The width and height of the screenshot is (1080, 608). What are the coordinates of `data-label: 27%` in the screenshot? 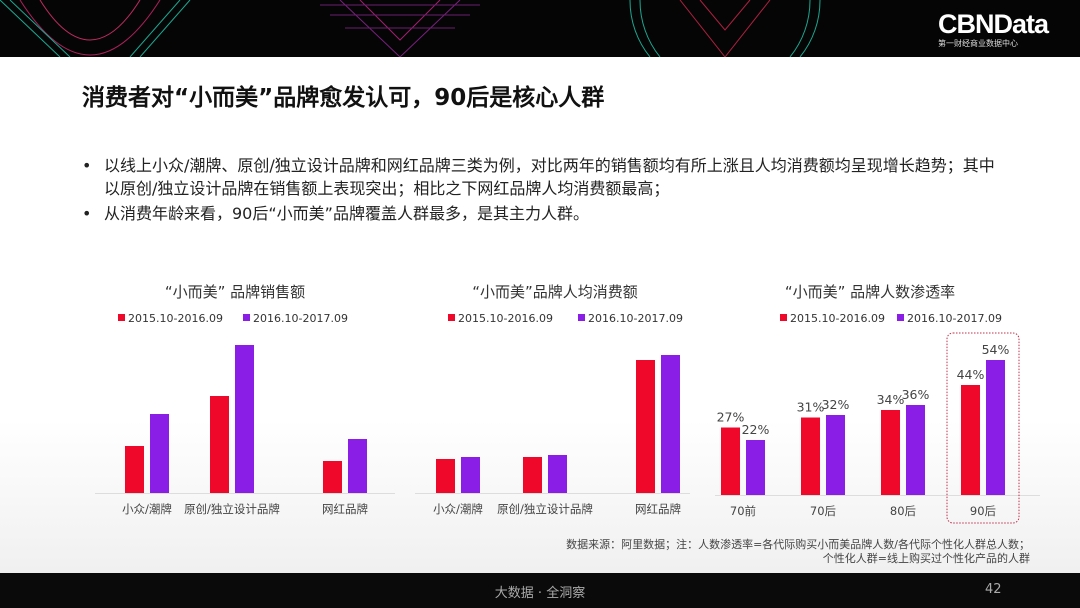 It's located at (731, 417).